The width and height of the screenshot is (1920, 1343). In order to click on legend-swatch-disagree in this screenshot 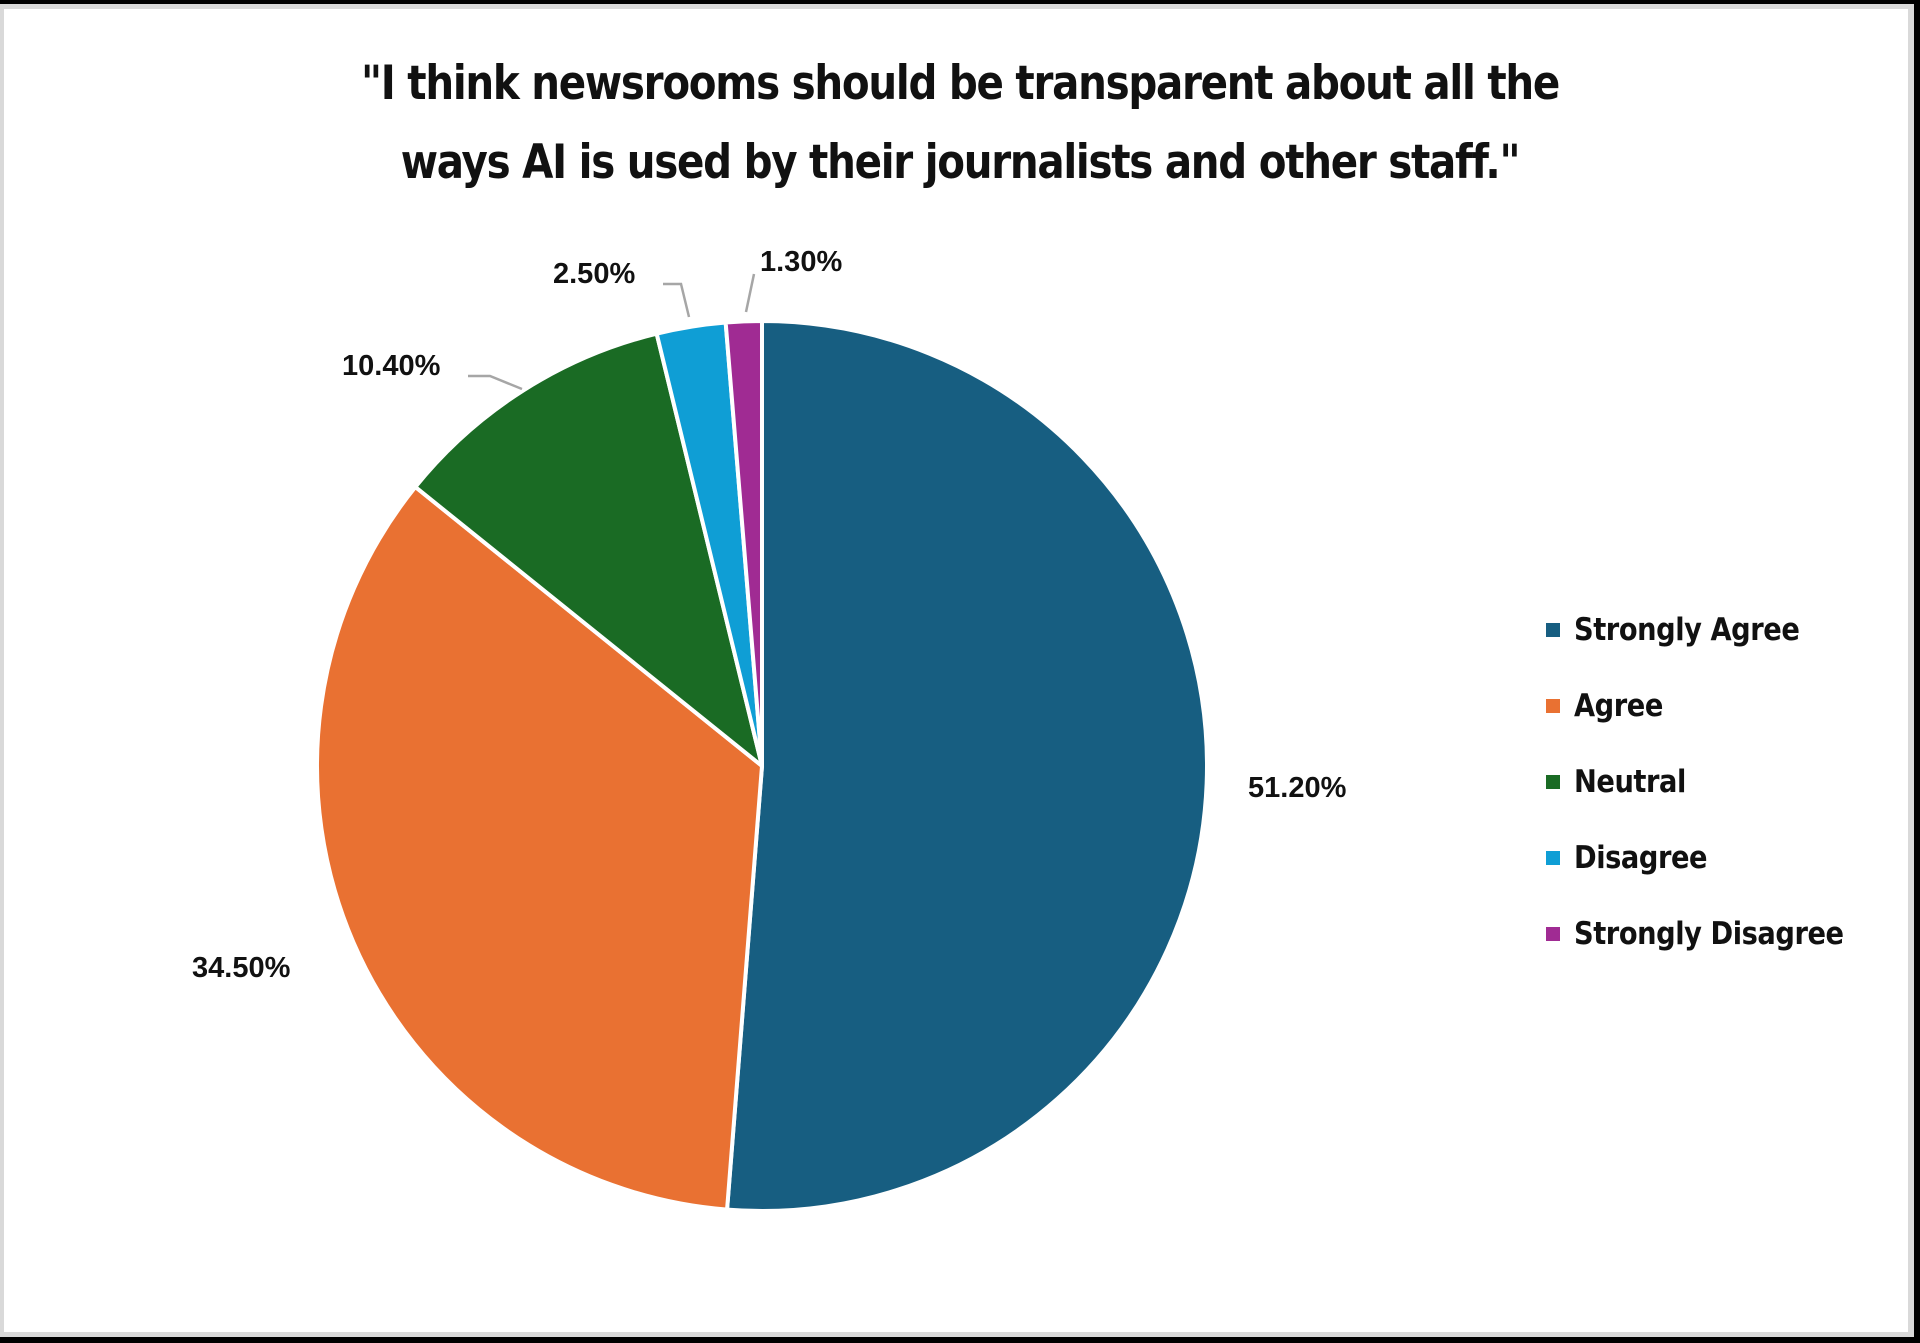, I will do `click(1553, 858)`.